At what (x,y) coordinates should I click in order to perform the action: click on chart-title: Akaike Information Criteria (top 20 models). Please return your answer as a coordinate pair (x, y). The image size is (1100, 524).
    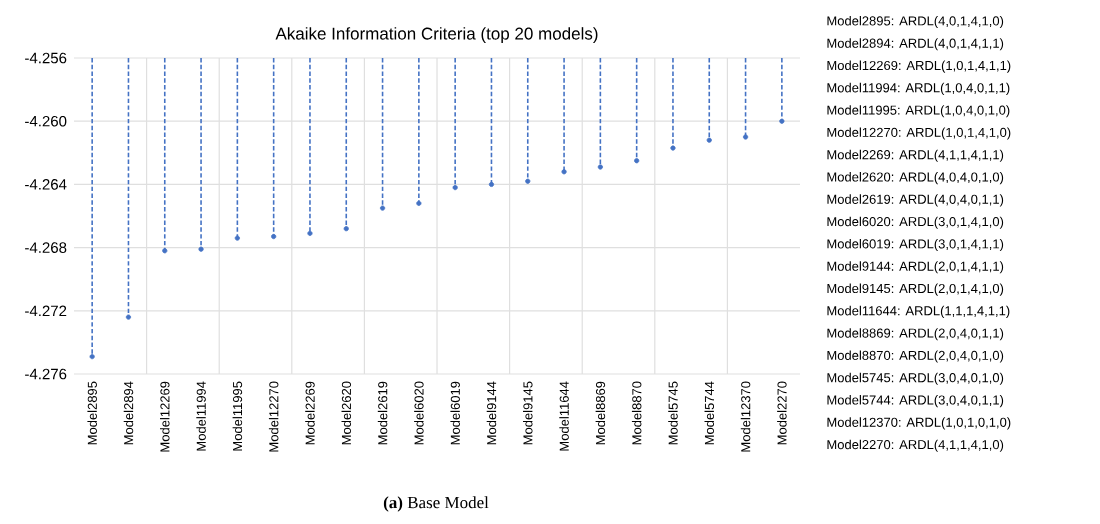
    Looking at the image, I should click on (436, 35).